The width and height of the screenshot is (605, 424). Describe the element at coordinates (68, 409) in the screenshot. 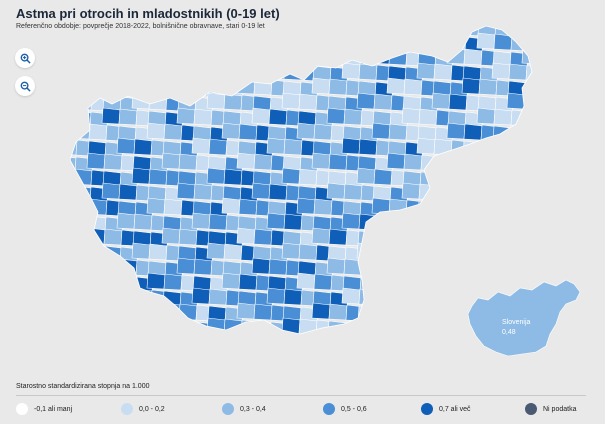

I see `legend-item-0: -0,1 ali manj` at that location.